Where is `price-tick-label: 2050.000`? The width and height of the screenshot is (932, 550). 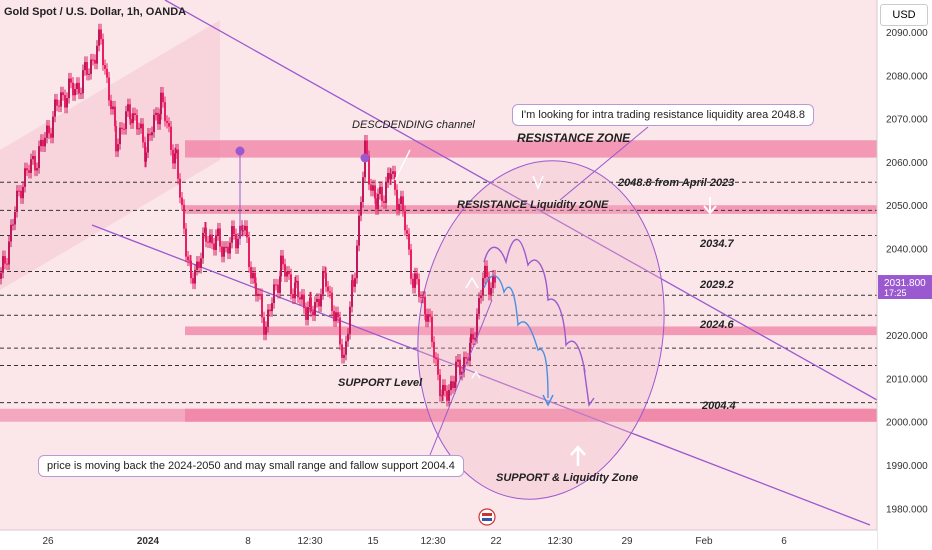
price-tick-label: 2050.000 is located at coordinates (907, 206).